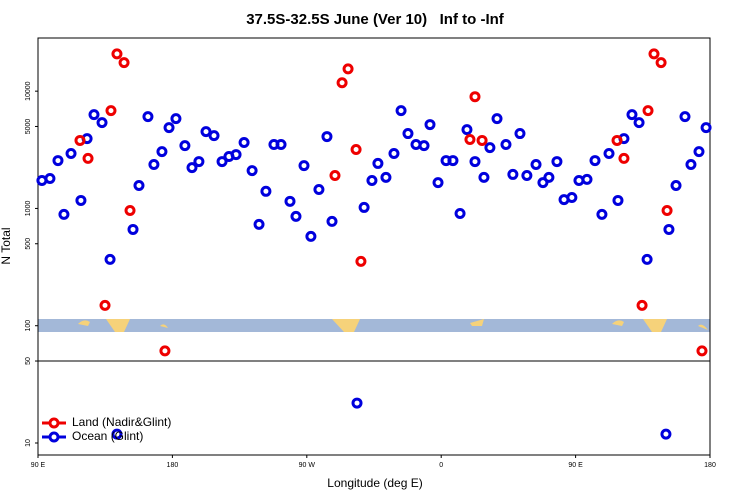 The width and height of the screenshot is (750, 500). Describe the element at coordinates (28, 209) in the screenshot. I see `y-tick-label: 1000` at that location.